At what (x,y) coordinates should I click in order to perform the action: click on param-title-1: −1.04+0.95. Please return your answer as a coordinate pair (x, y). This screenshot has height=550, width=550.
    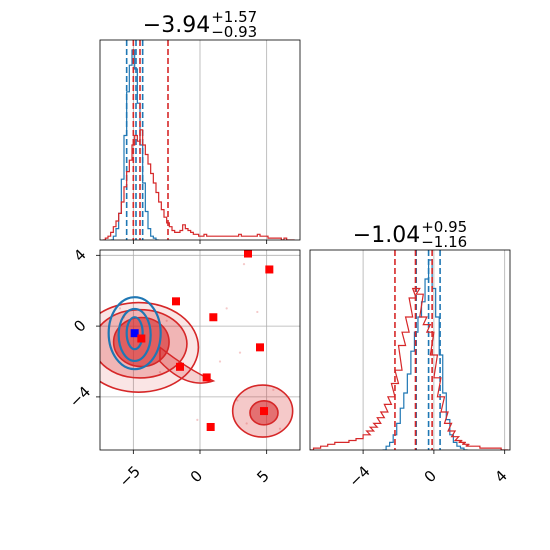
    Looking at the image, I should click on (410, 233).